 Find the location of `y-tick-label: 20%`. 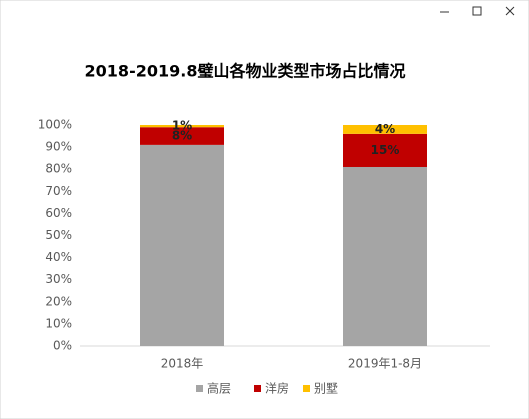

y-tick-label: 20% is located at coordinates (58, 301).